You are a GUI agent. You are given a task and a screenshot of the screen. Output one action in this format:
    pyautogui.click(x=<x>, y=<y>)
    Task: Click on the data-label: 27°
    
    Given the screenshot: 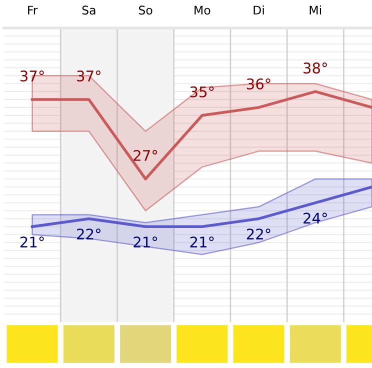 What is the action you would take?
    pyautogui.click(x=146, y=155)
    